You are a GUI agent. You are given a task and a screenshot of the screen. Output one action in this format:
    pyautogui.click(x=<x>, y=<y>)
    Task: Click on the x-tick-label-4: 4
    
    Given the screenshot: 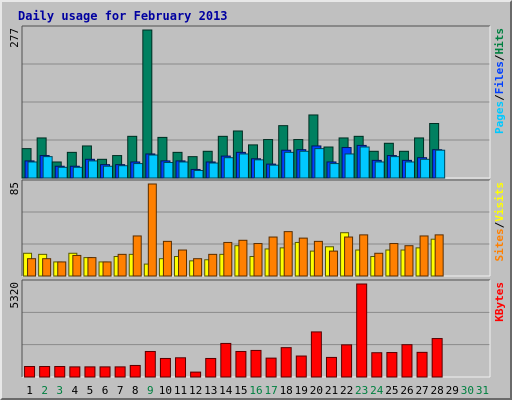 What is the action you would take?
    pyautogui.click(x=75, y=390)
    